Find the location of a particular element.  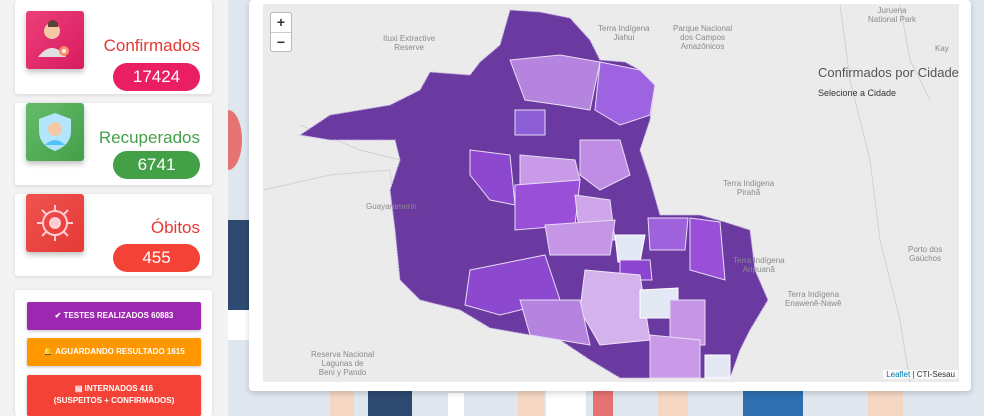

map-label-piraha: Terra Indigena Pirahã is located at coordinates (749, 188).